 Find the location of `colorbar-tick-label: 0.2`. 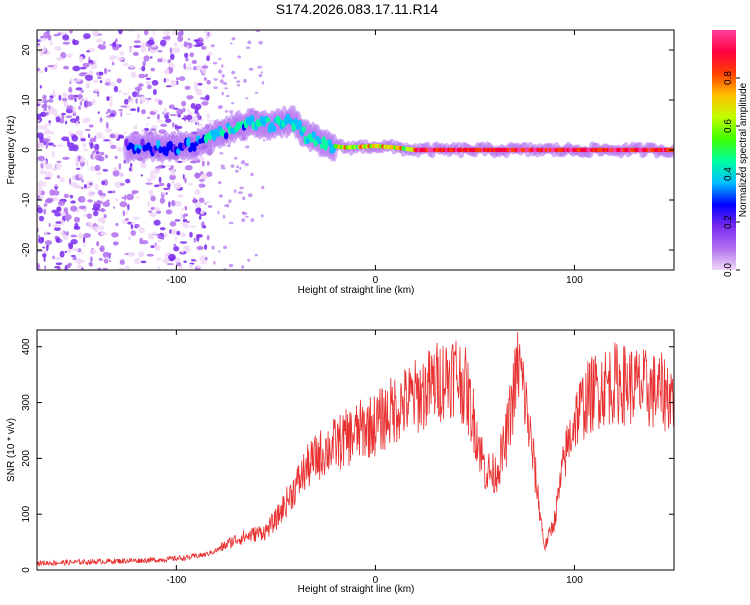

colorbar-tick-label: 0.2 is located at coordinates (728, 222).